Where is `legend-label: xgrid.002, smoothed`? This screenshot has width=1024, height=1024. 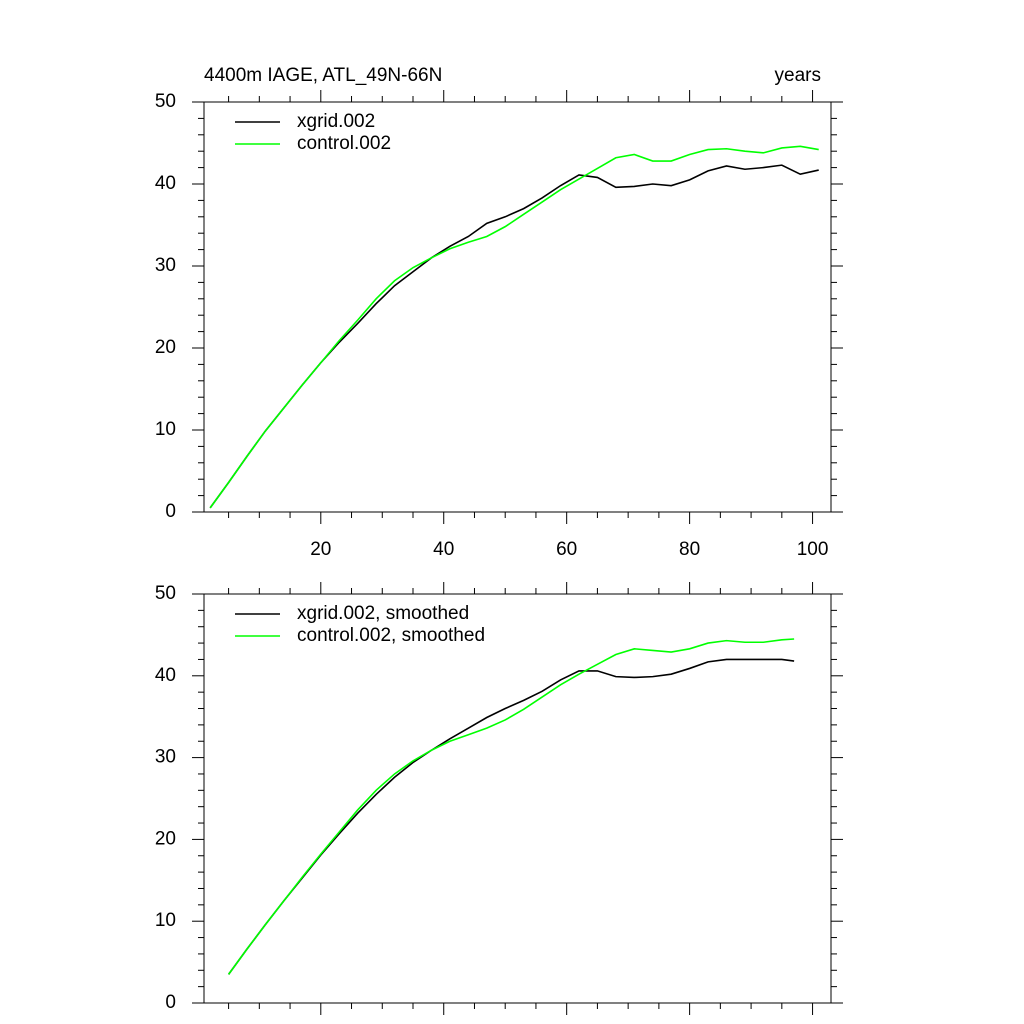 legend-label: xgrid.002, smoothed is located at coordinates (383, 613).